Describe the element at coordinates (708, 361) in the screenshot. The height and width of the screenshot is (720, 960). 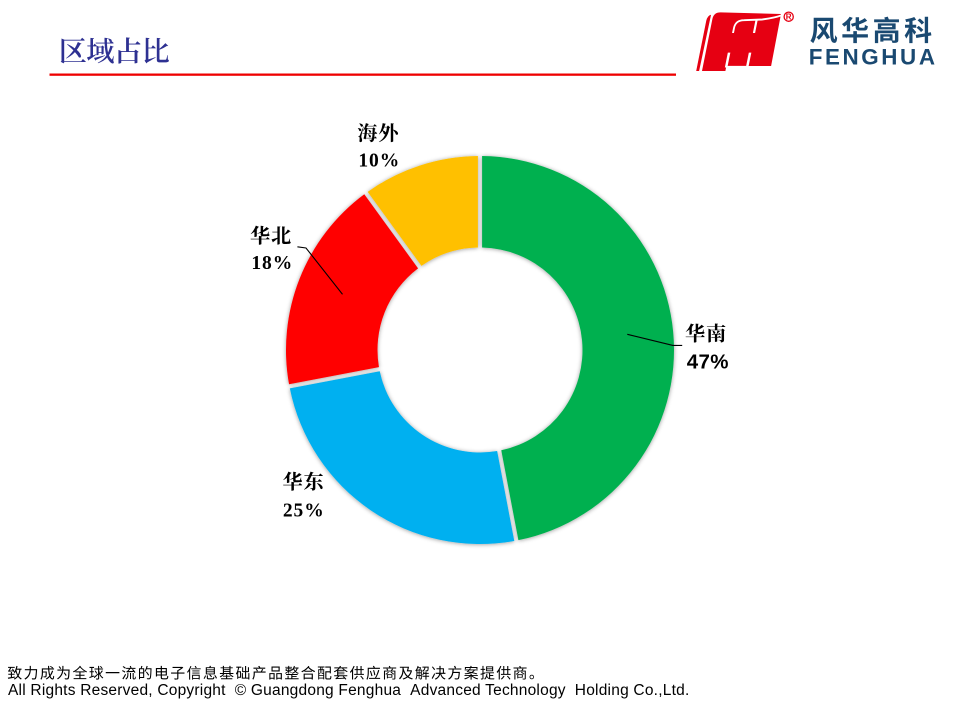
I see `svg-text: 47%` at that location.